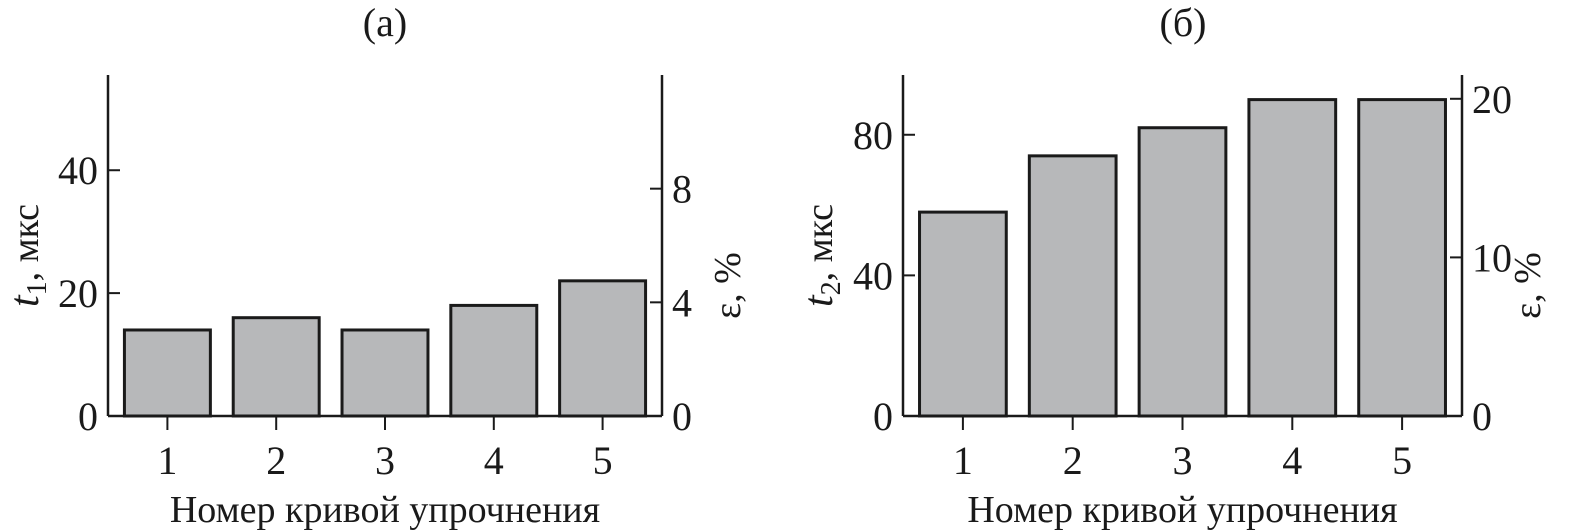 This screenshot has width=1586, height=532. I want to click on y2-tick-label: 10, so click(1492, 257).